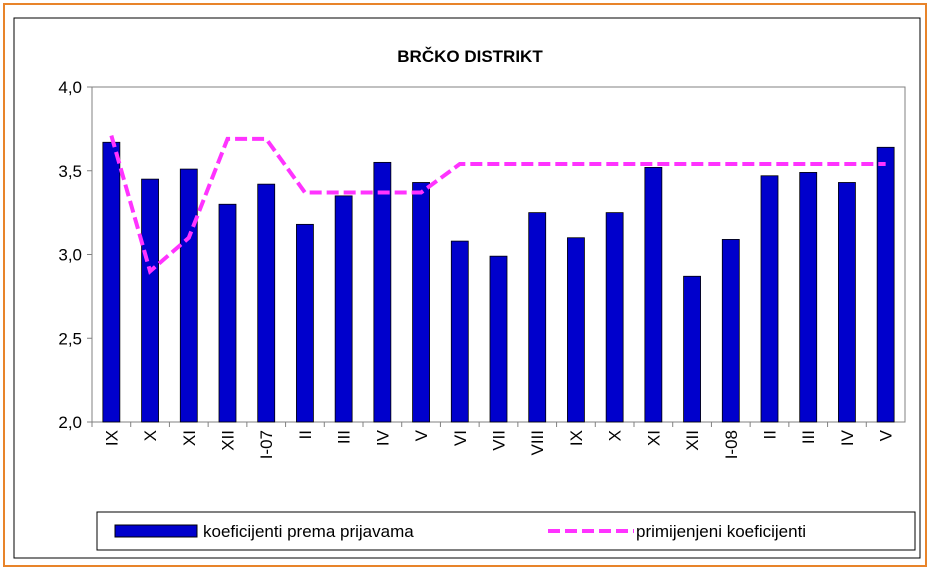 The height and width of the screenshot is (575, 930). What do you see at coordinates (537, 443) in the screenshot?
I see `x-tick-label: VIII` at bounding box center [537, 443].